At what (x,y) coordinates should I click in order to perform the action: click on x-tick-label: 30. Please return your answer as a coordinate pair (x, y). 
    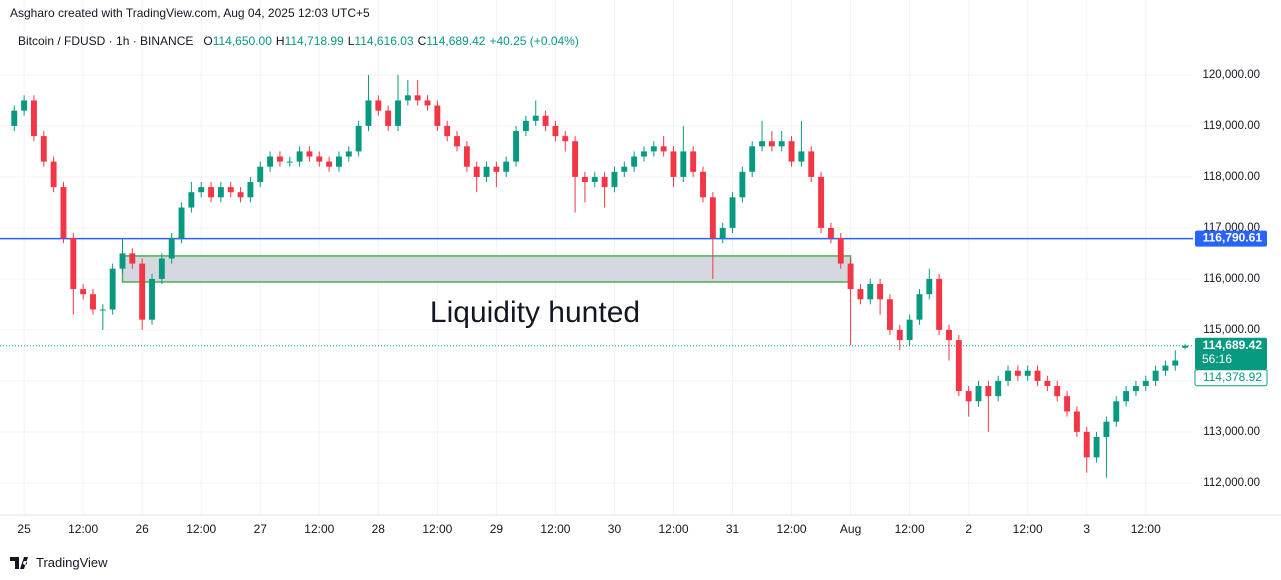
    Looking at the image, I should click on (615, 529).